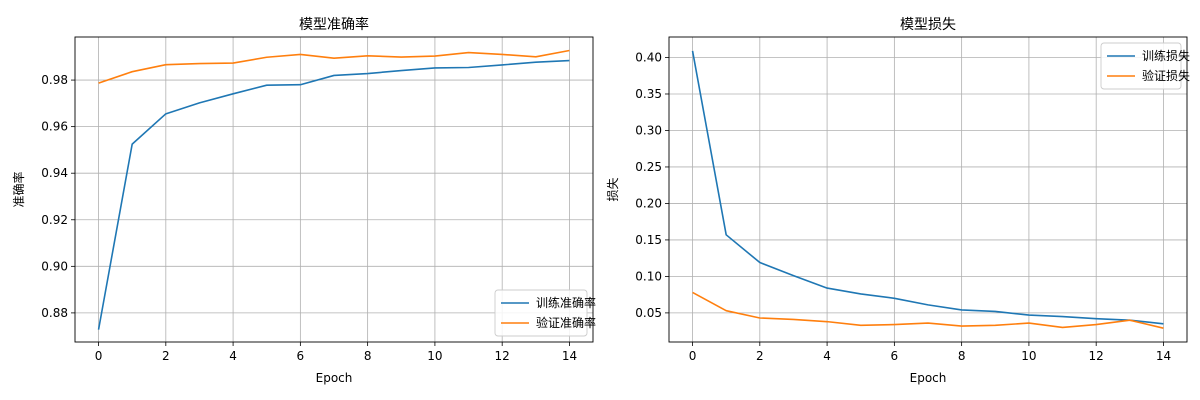 The image size is (1200, 400). What do you see at coordinates (648, 203) in the screenshot?
I see `y-tick-label: 0.20` at bounding box center [648, 203].